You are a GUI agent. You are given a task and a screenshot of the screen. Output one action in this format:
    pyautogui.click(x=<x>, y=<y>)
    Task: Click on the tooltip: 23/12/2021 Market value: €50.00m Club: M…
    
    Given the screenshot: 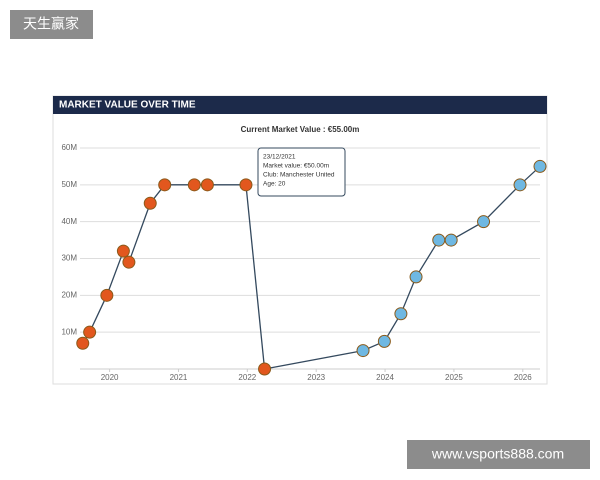 What is the action you would take?
    pyautogui.click(x=301, y=172)
    